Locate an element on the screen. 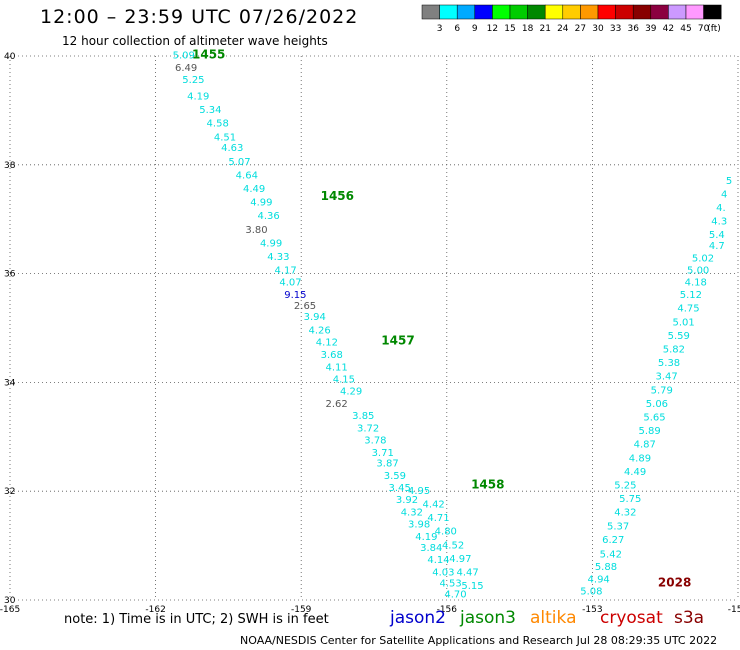 This screenshot has height=650, width=740. swh-data-label: 4.51 is located at coordinates (225, 137).